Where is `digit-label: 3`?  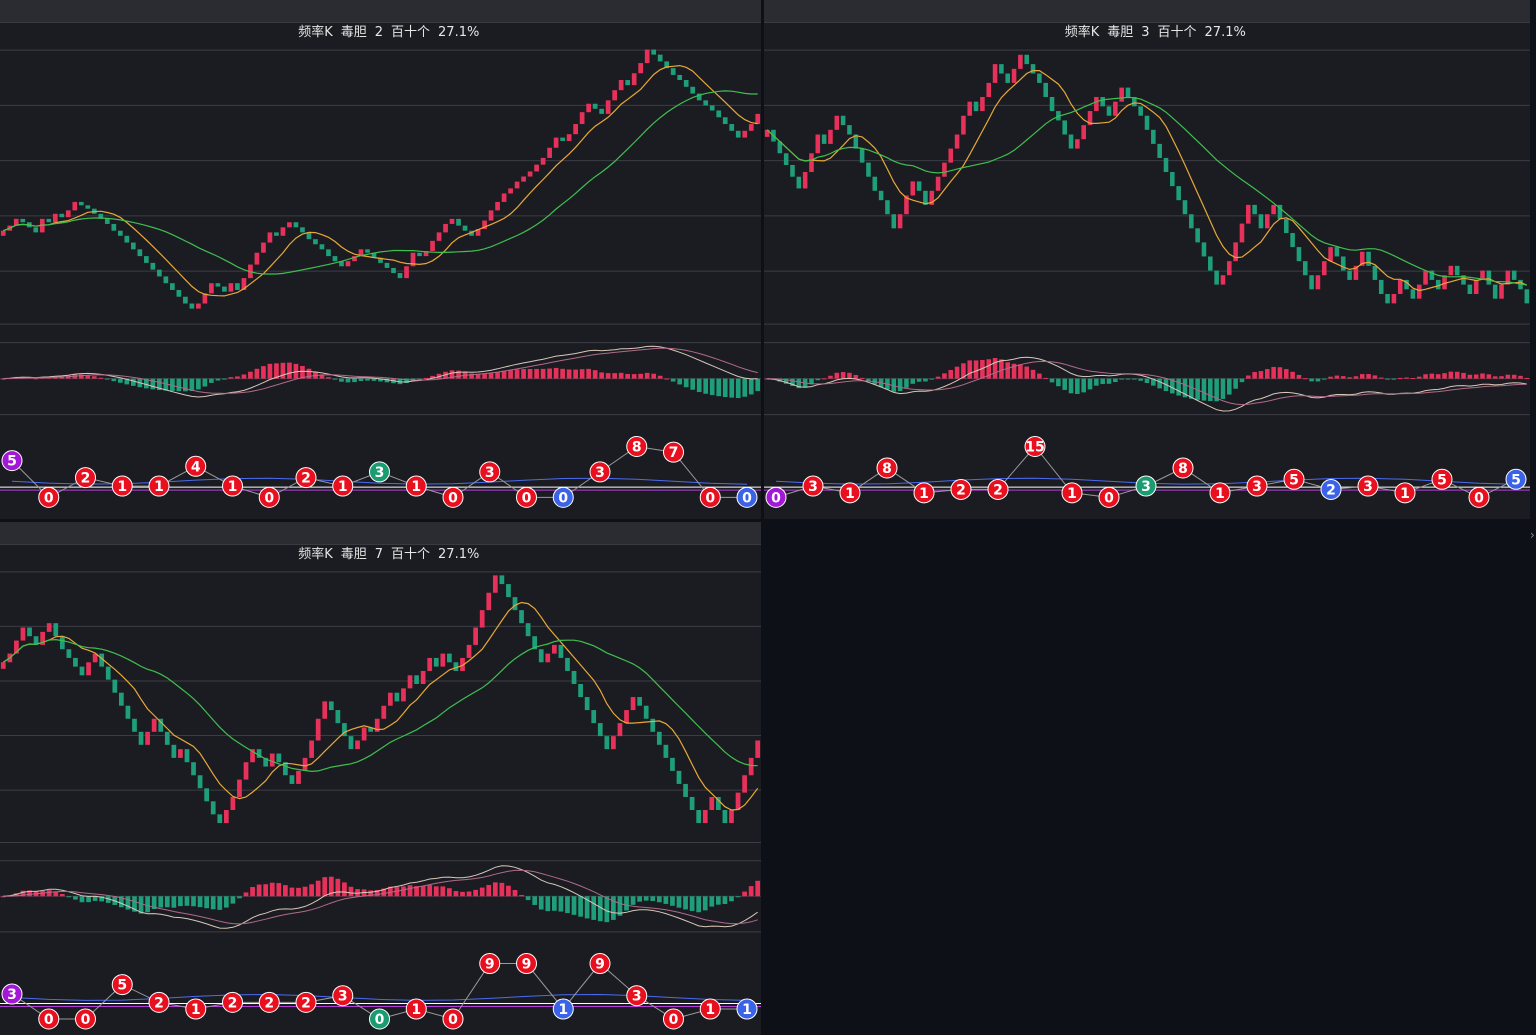
digit-label: 3 is located at coordinates (1368, 487).